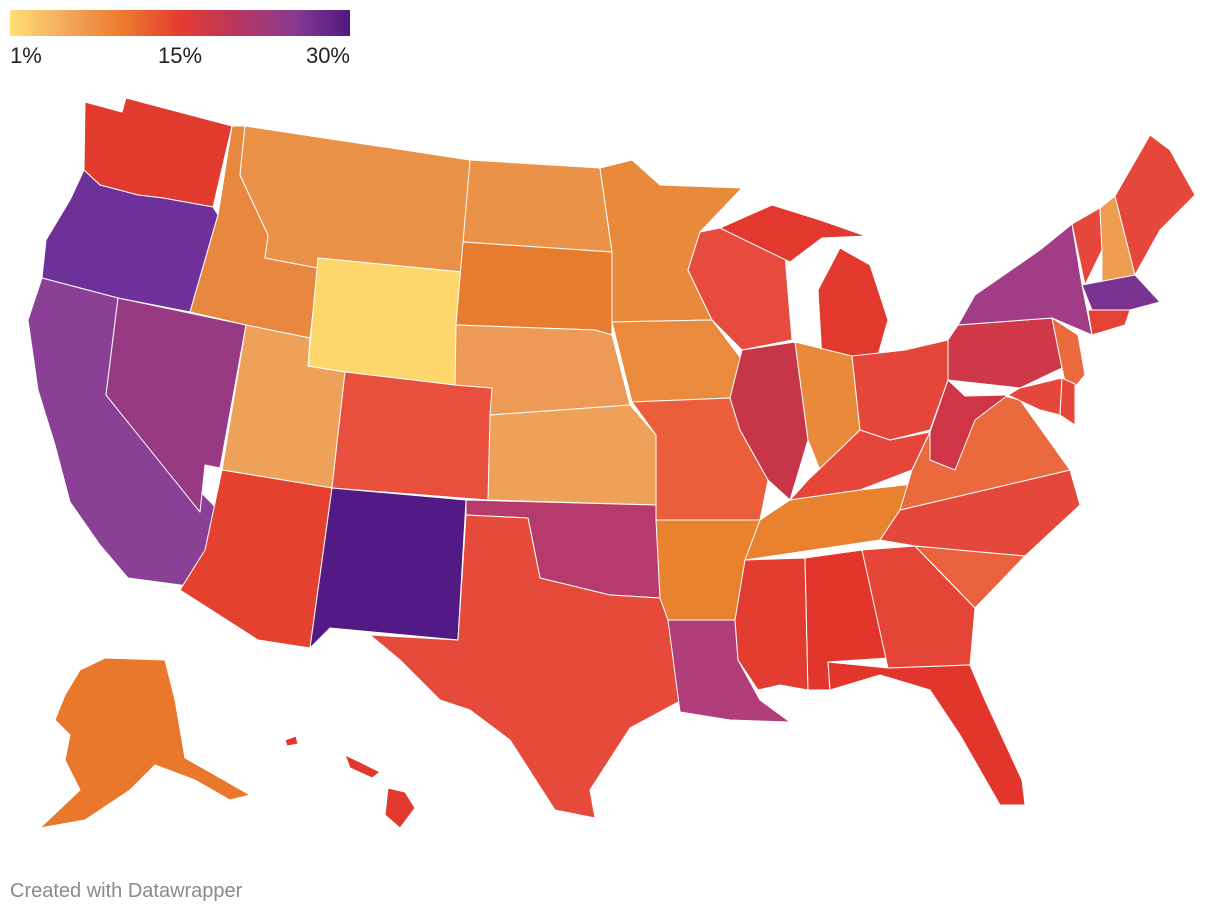 The height and width of the screenshot is (916, 1220). What do you see at coordinates (145, 743) in the screenshot?
I see `state-ak` at bounding box center [145, 743].